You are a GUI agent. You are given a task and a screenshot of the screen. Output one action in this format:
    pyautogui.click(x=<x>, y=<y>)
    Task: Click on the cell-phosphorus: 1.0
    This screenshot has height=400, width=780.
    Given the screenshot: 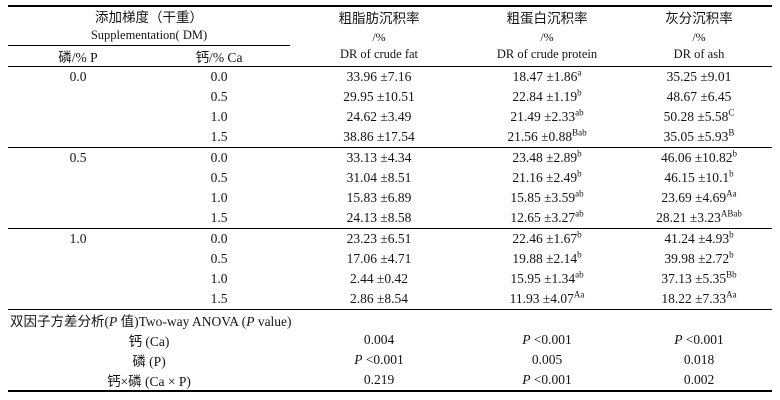 What is the action you would take?
    pyautogui.click(x=78, y=238)
    